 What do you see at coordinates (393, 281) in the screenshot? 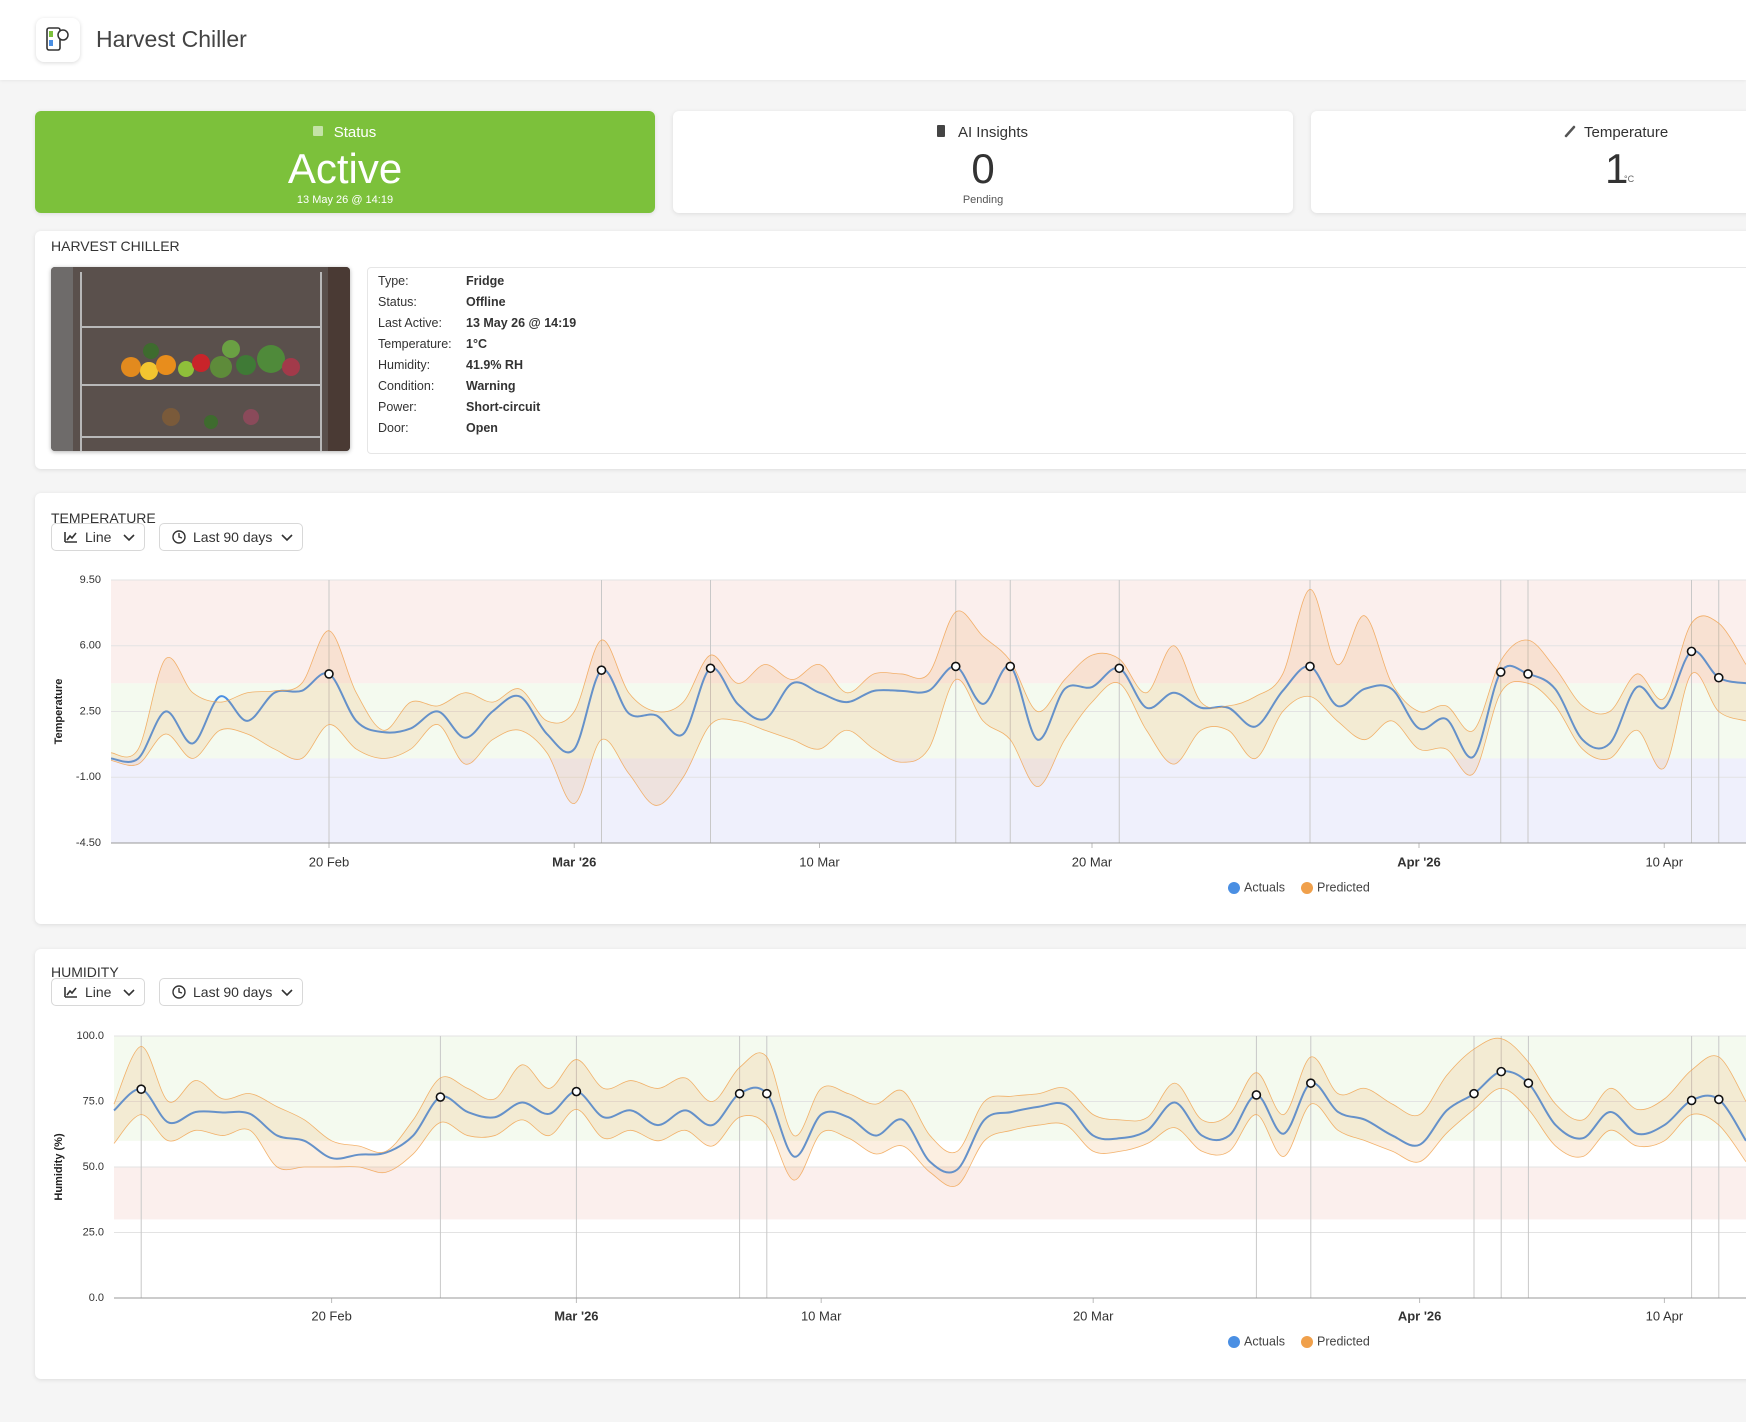
I see `detail-label: Type:` at bounding box center [393, 281].